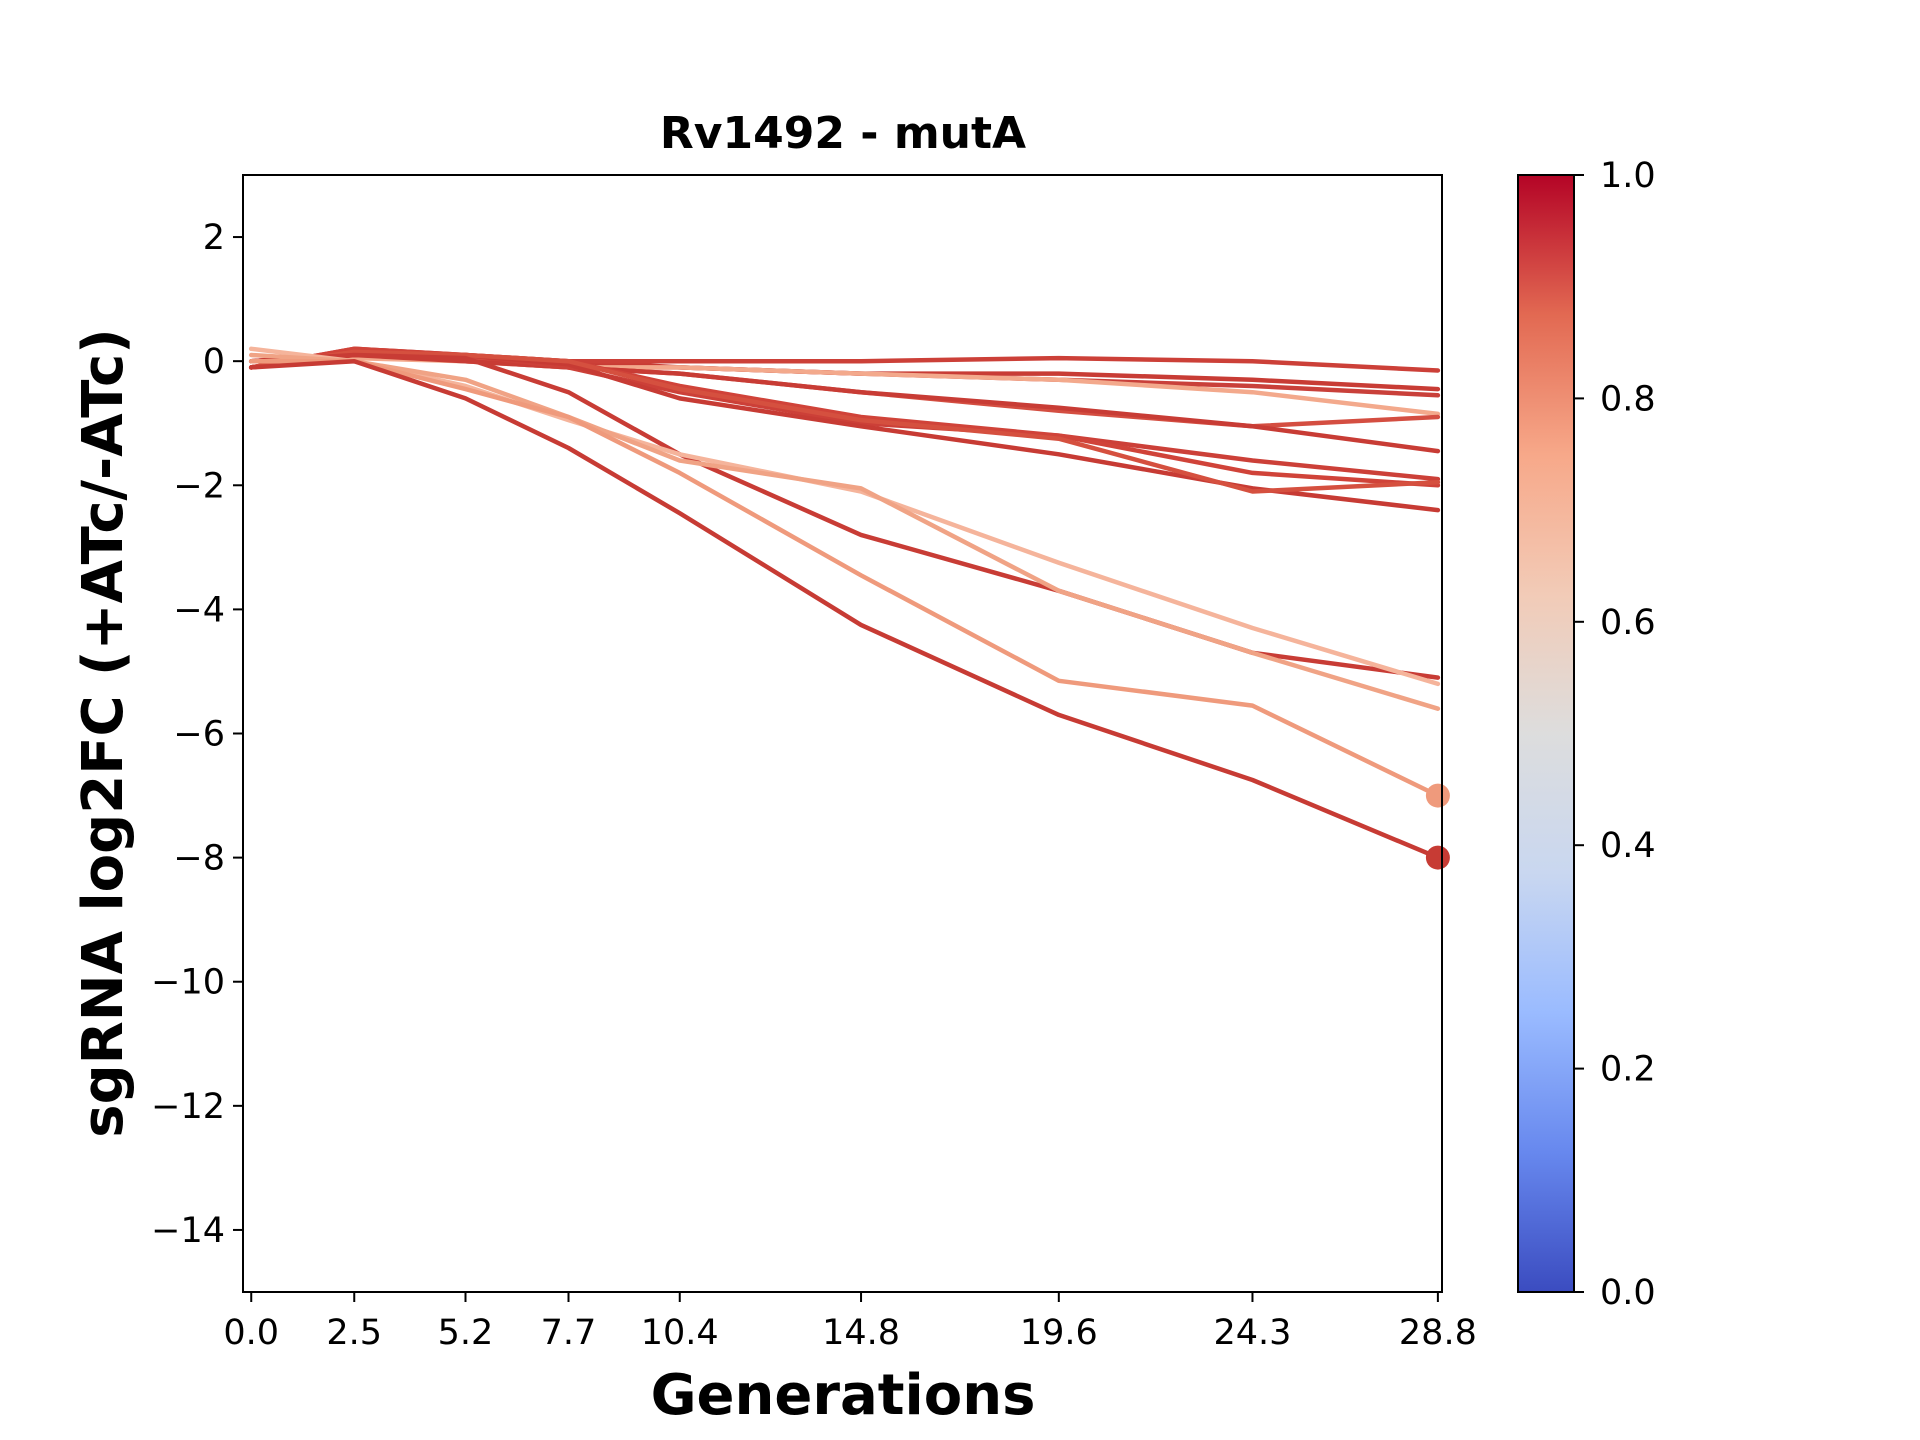  I want to click on x-tick-label: 7.7, so click(569, 1333).